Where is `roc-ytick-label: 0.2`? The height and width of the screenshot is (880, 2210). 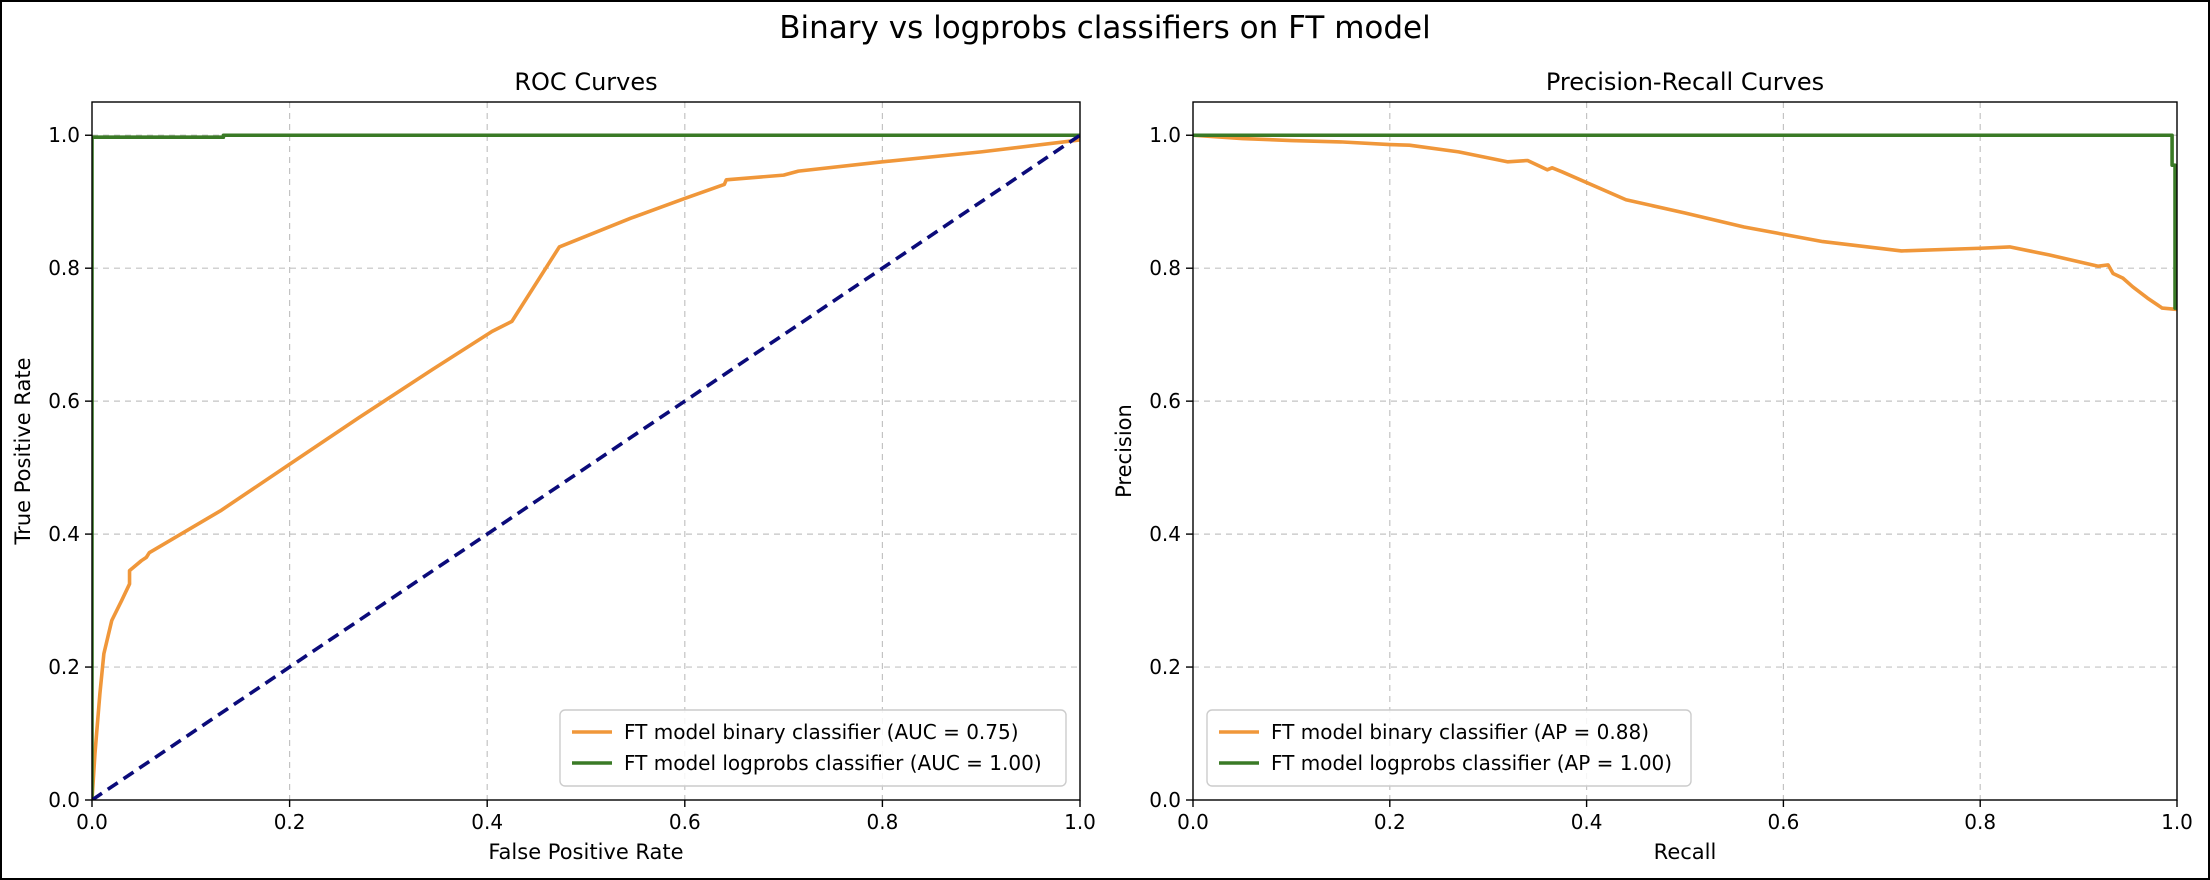
roc-ytick-label: 0.2 is located at coordinates (64, 667).